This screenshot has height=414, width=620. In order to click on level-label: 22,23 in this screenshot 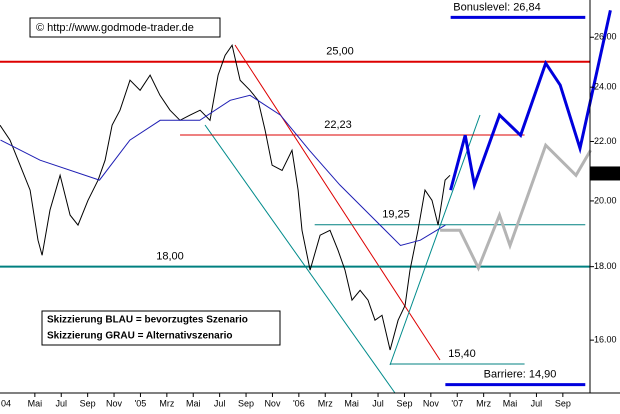, I will do `click(338, 125)`.